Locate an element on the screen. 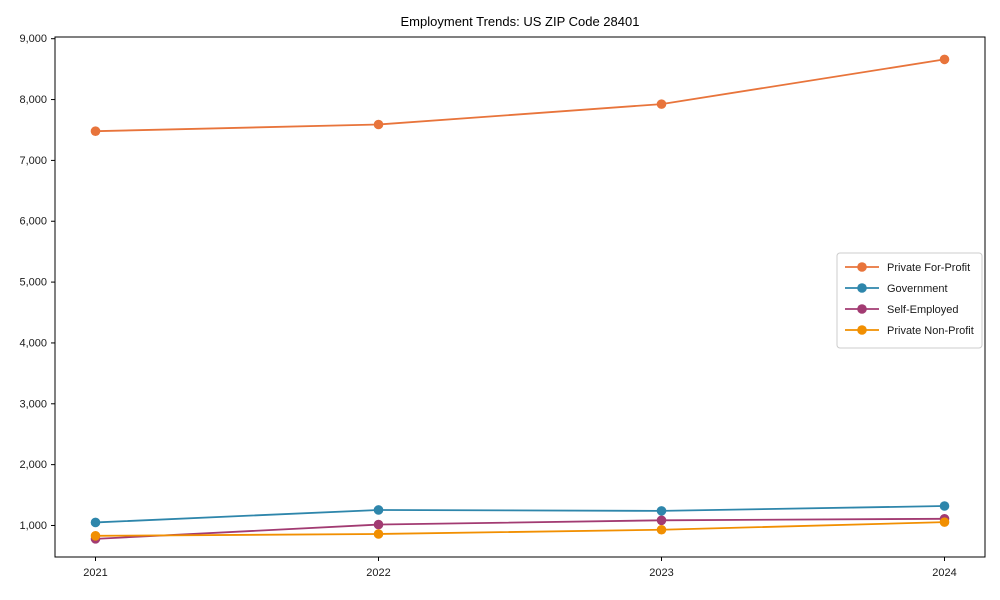 The image size is (1000, 600). data-point-government-2023 is located at coordinates (661, 511).